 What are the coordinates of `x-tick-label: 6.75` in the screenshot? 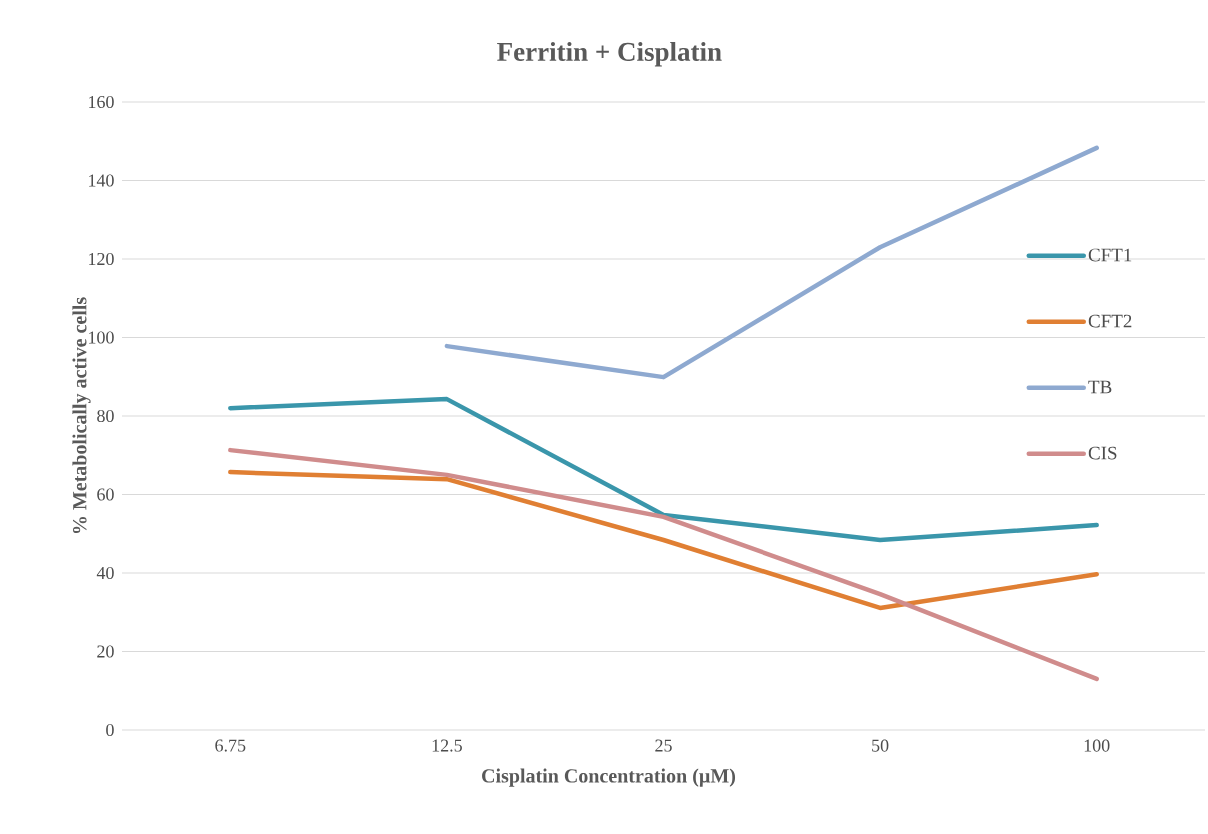 It's located at (230, 745).